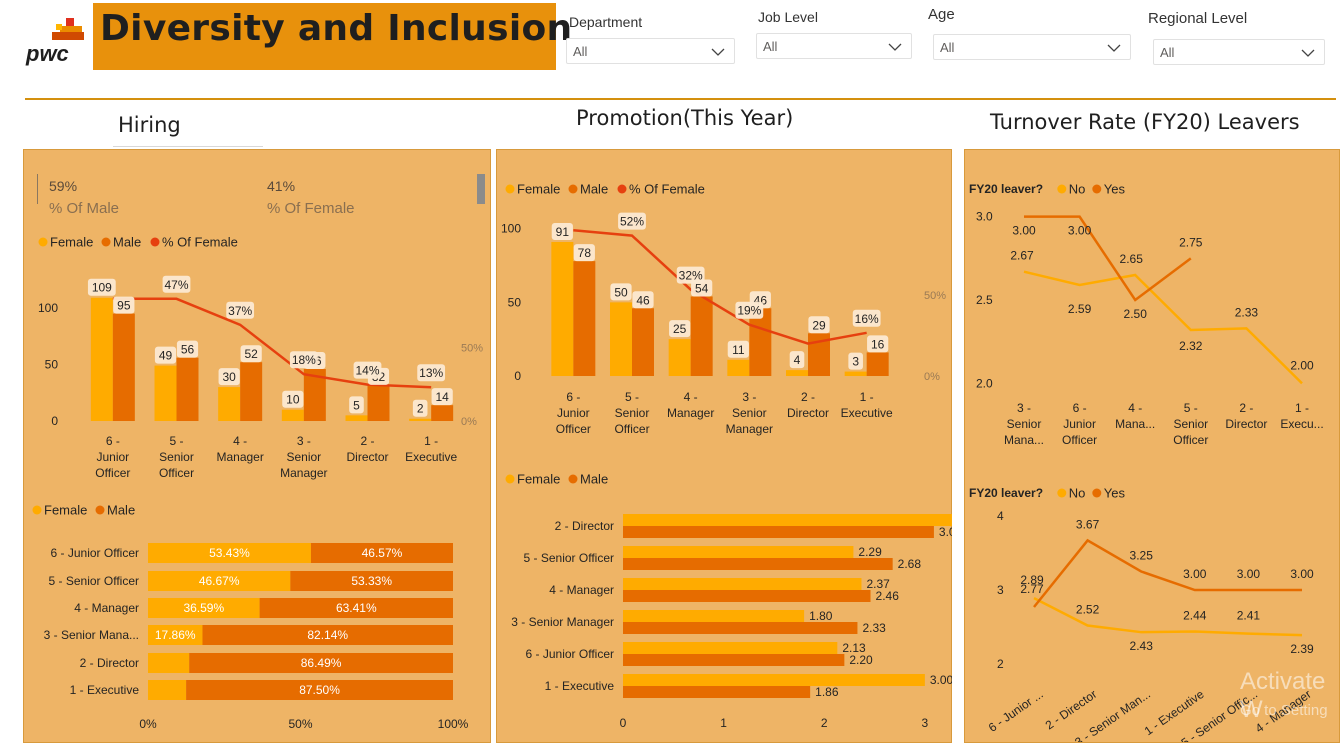  Describe the element at coordinates (538, 189) in the screenshot. I see `legend-label-female: Female` at that location.